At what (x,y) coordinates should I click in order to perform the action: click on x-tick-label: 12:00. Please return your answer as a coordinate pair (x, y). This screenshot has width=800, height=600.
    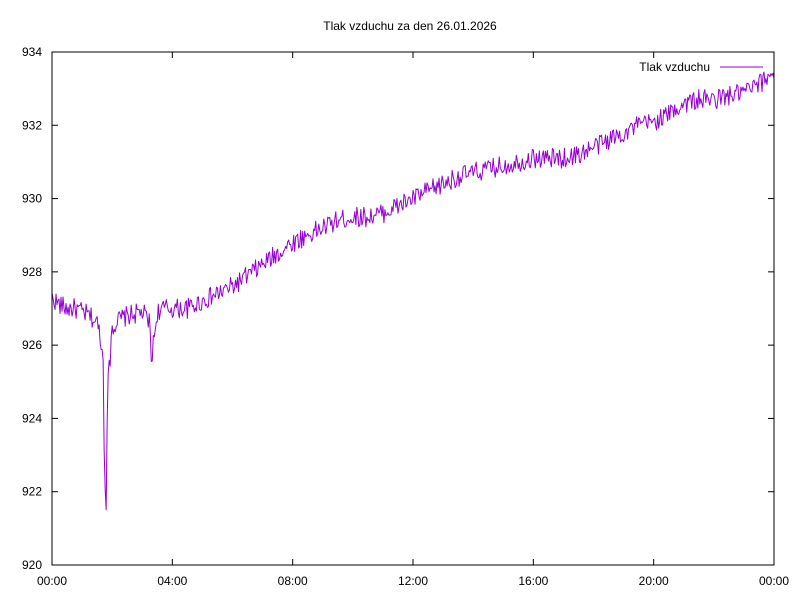
    Looking at the image, I should click on (413, 581).